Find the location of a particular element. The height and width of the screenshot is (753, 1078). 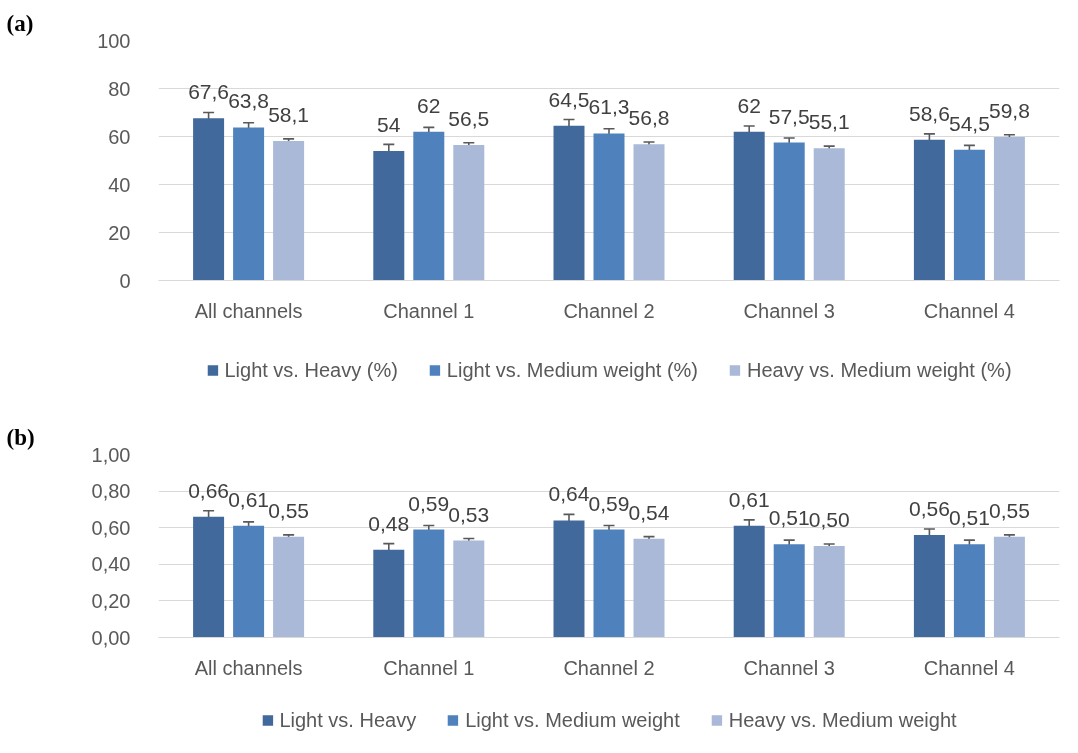

legend-label: Light vs. Heavy is located at coordinates (348, 720).